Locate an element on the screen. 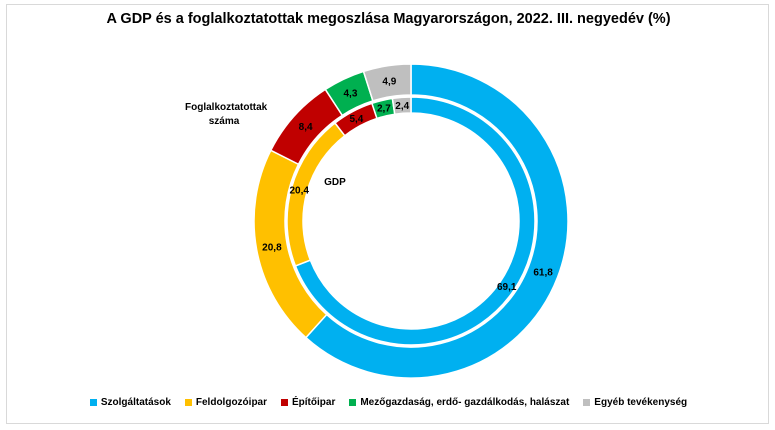 The height and width of the screenshot is (430, 775). inner-label-szolgaltatasok: 69,1 is located at coordinates (507, 287).